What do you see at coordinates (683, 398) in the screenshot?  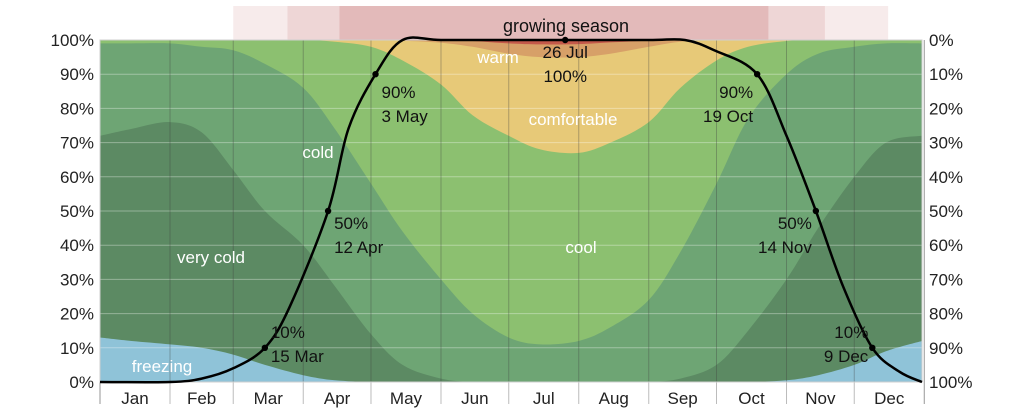 I see `month-tick-label: Sep` at bounding box center [683, 398].